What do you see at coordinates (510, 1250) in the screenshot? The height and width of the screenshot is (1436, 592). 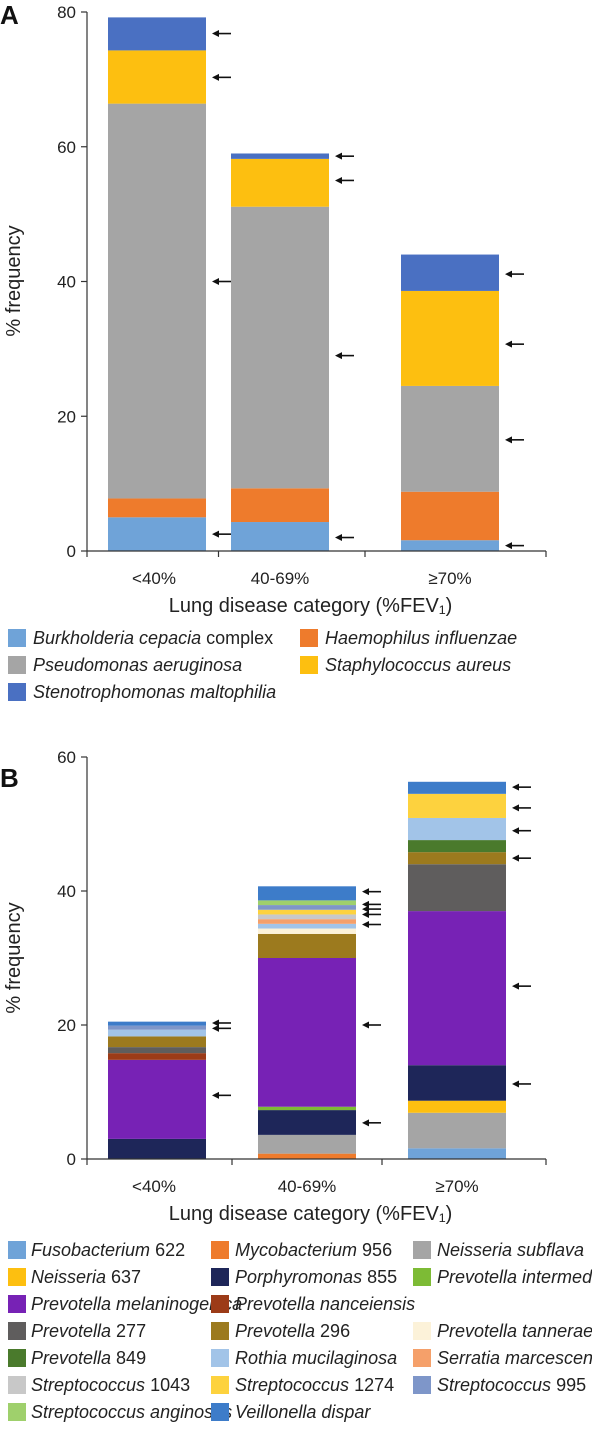 I see `legend-label: Neisseria subflava` at bounding box center [510, 1250].